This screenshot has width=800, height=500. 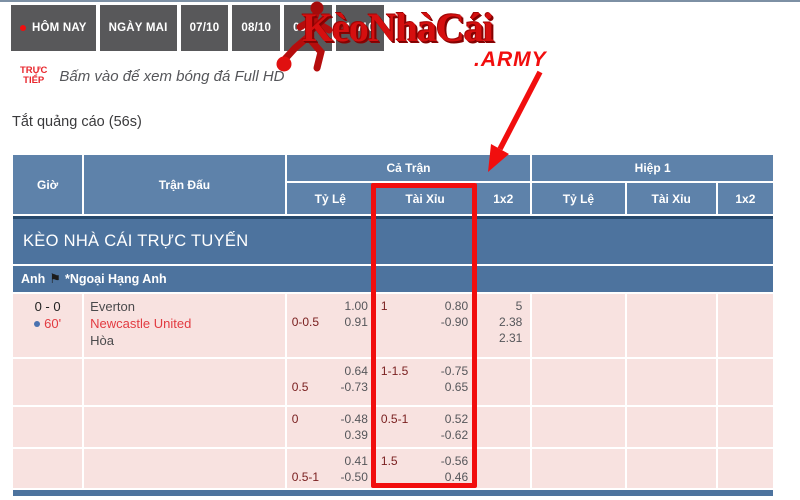 I want to click on date-tab: 08/10, so click(x=256, y=28).